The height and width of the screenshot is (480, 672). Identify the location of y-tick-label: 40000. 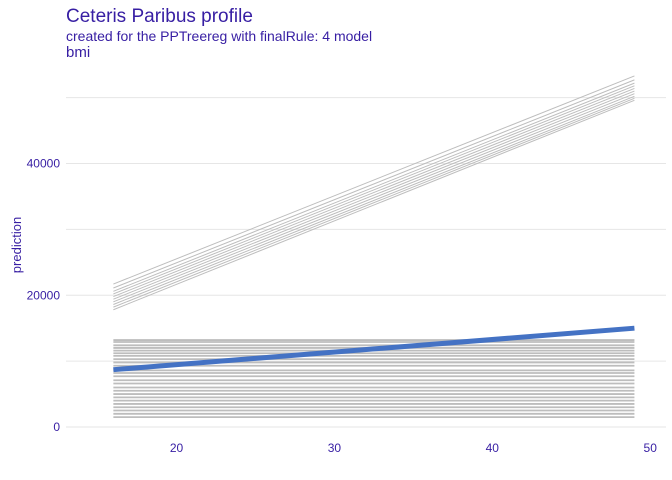
(44, 164).